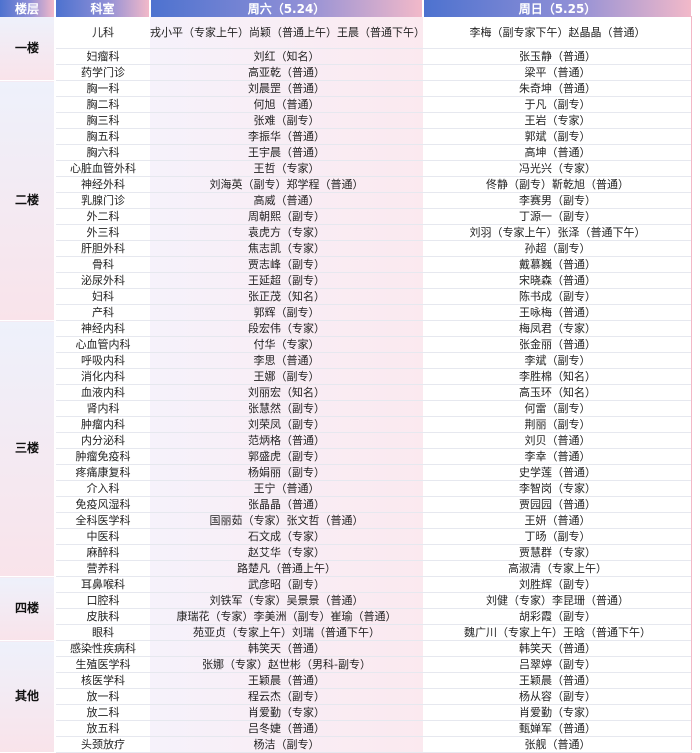 Image resolution: width=700 pixels, height=753 pixels. I want to click on department-name: 胸三科, so click(102, 120).